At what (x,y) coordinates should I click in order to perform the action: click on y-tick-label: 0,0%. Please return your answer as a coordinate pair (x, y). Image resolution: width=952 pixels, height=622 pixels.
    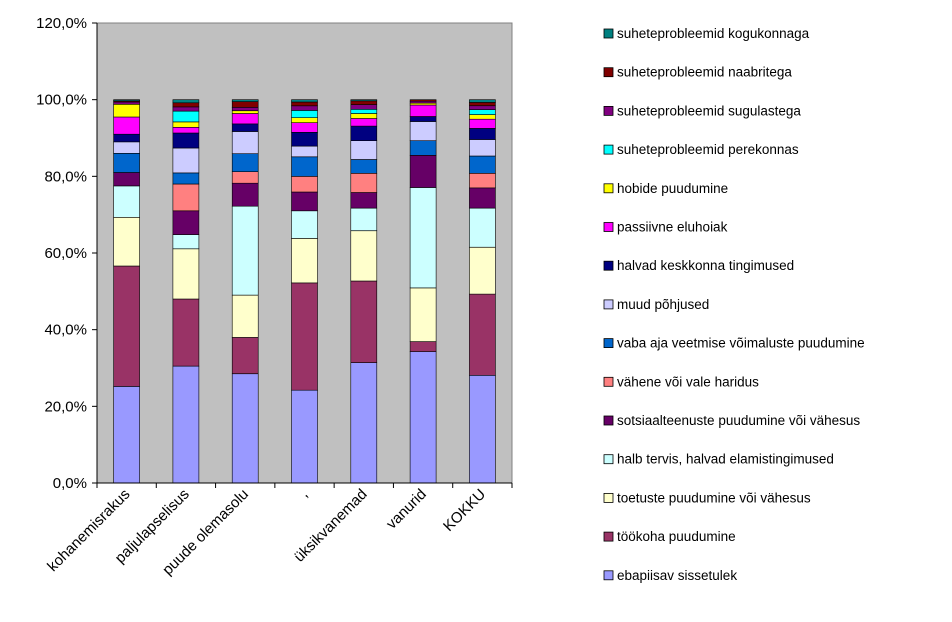
    Looking at the image, I should click on (70, 483).